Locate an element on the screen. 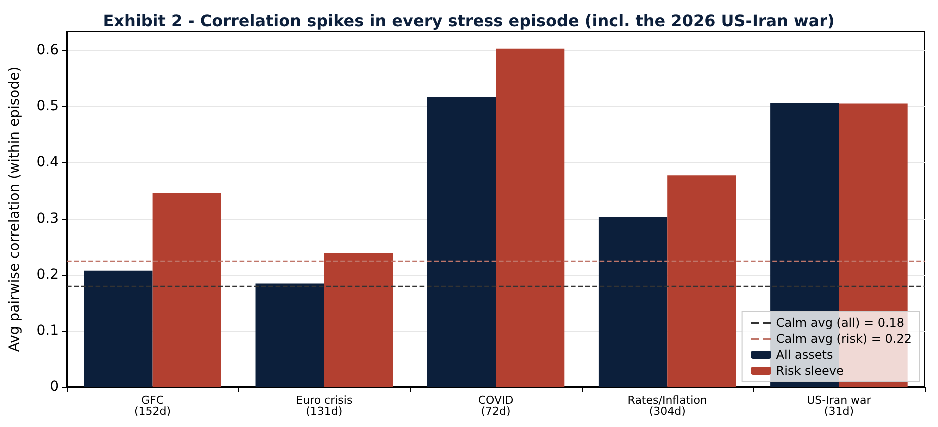  x-tick-label: Rates/Inflation (304d) is located at coordinates (668, 406).